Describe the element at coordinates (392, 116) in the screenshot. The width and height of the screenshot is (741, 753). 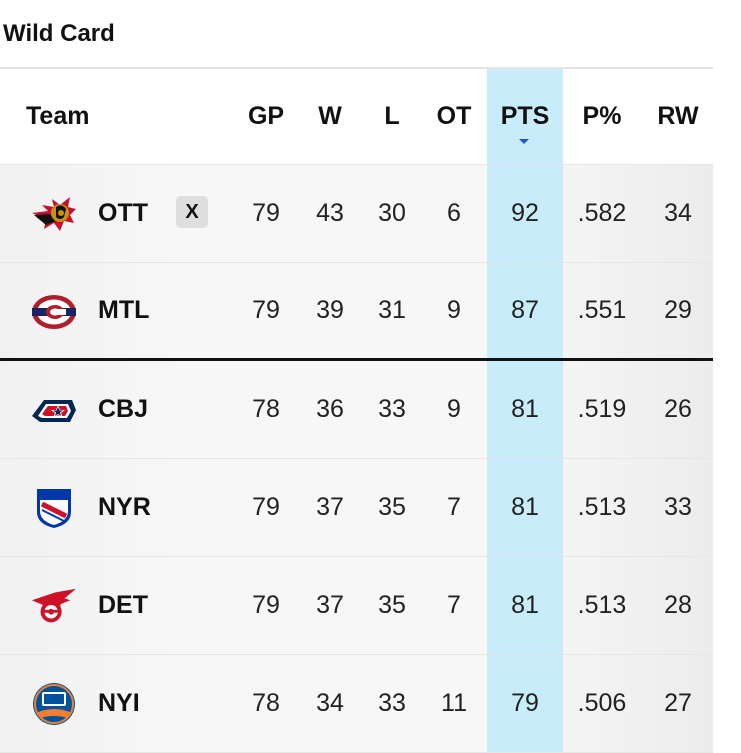
I see `column-header-l: L` at that location.